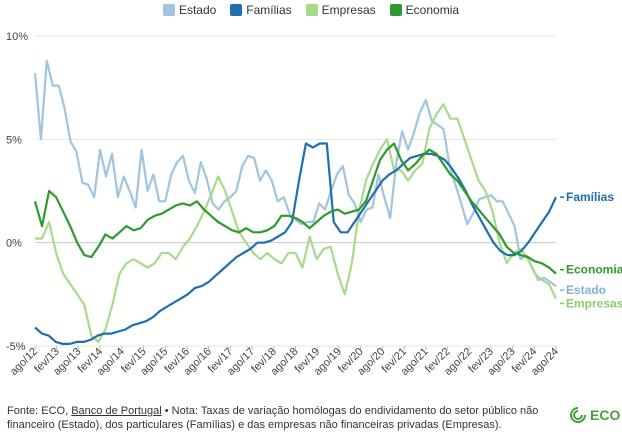 This screenshot has width=622, height=440. Describe the element at coordinates (432, 10) in the screenshot. I see `legend-label: Economia` at that location.